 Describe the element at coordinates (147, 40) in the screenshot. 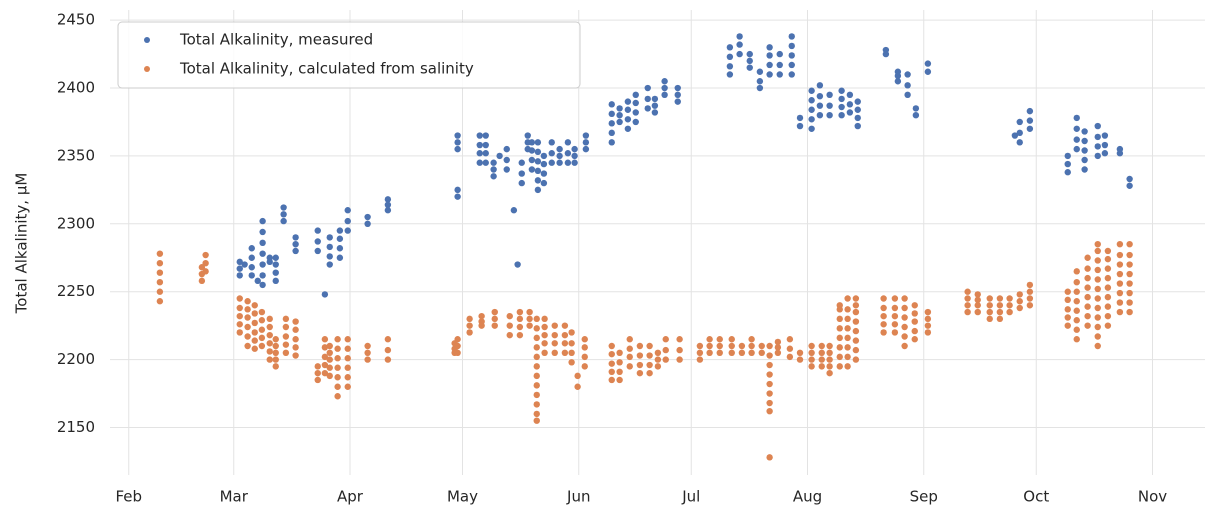

I see `legend-marker` at that location.